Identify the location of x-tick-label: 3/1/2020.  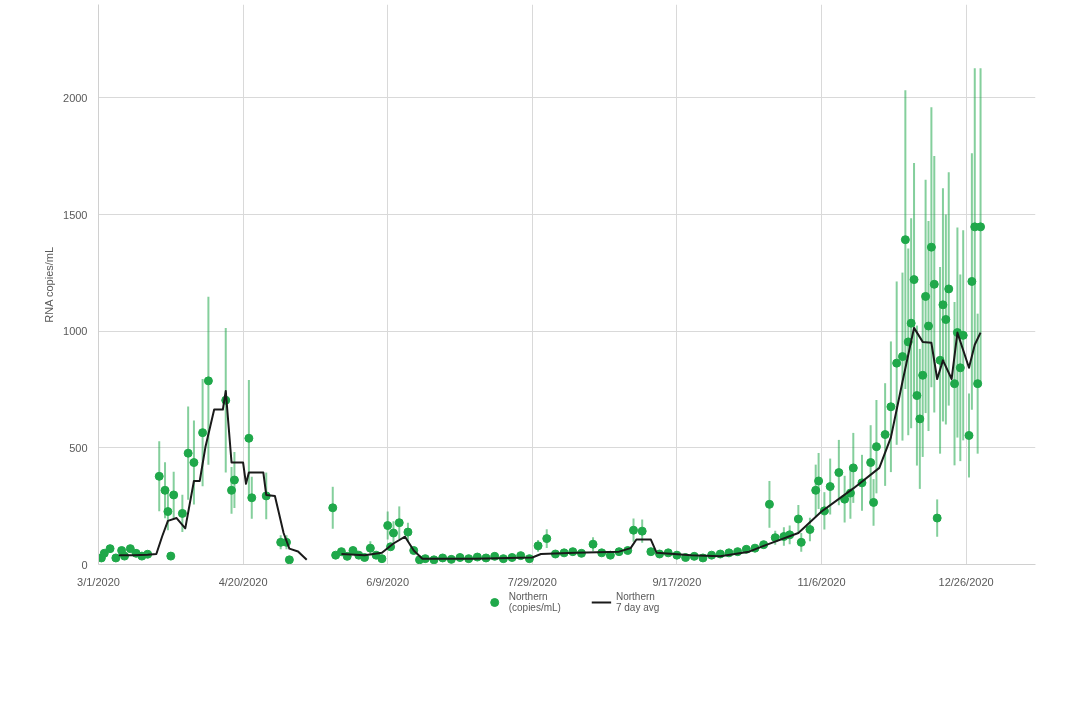
(98, 581).